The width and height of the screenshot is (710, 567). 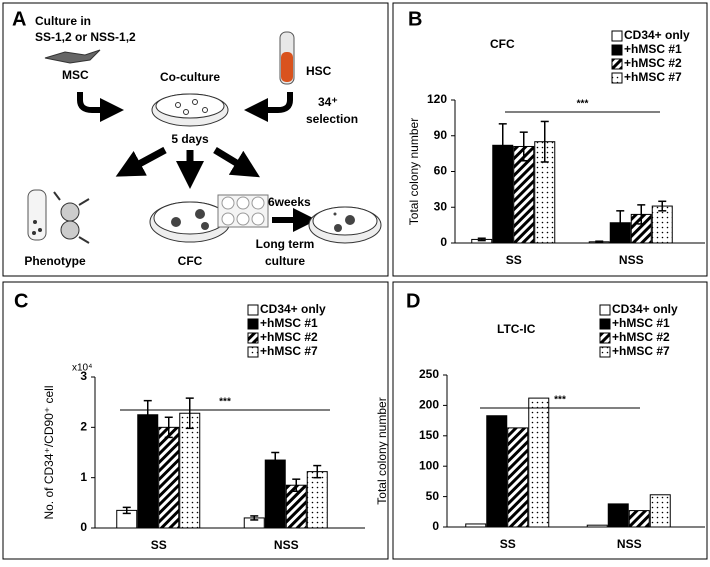 I want to click on x-tick-label: SS, so click(x=508, y=544).